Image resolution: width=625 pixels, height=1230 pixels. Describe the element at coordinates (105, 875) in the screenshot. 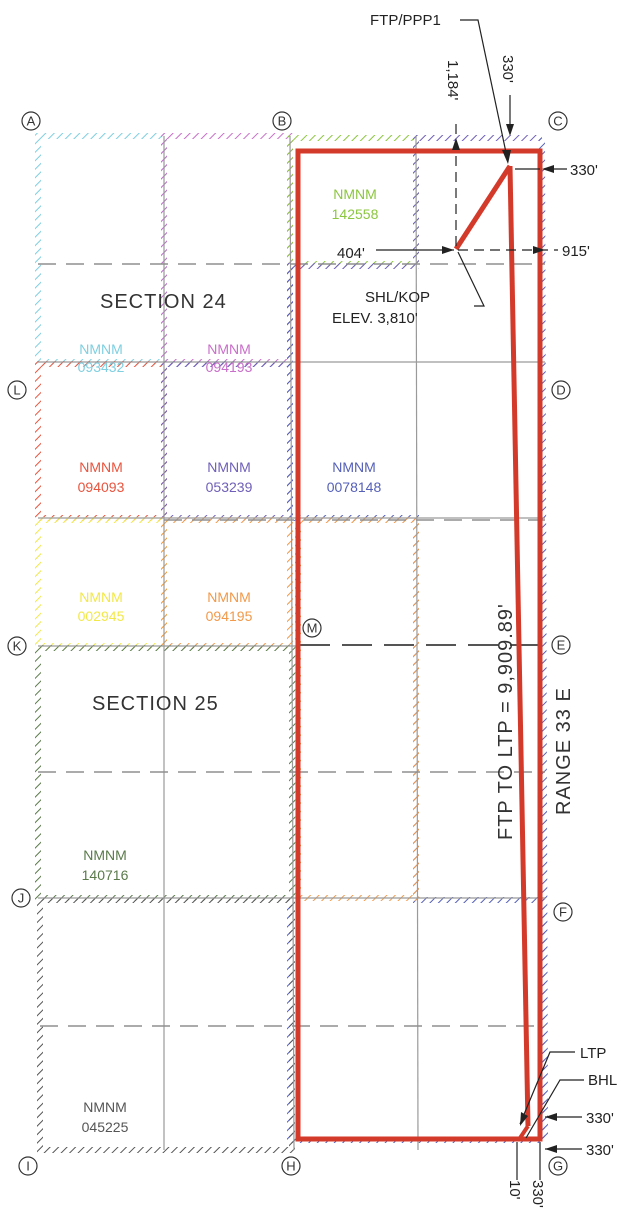

I see `tract-140716-number: 140716` at that location.